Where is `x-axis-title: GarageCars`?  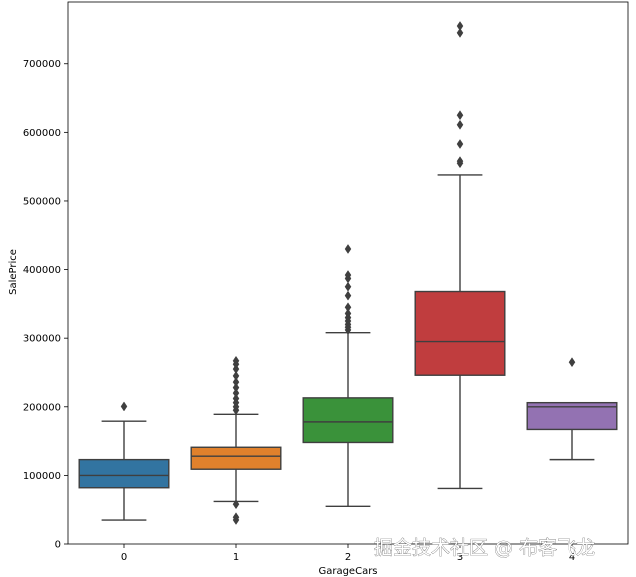 x-axis-title: GarageCars is located at coordinates (347, 571).